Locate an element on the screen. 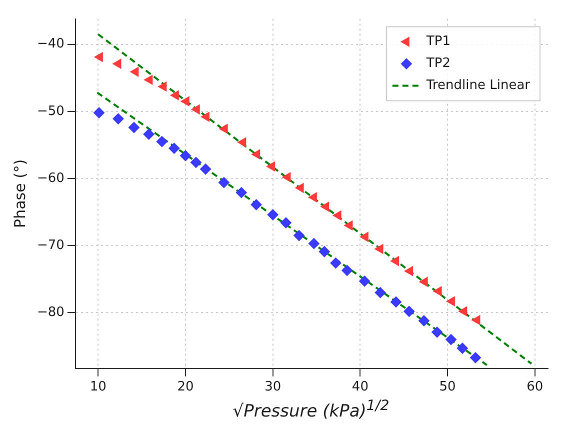  x-tick-label: 60 is located at coordinates (535, 387).